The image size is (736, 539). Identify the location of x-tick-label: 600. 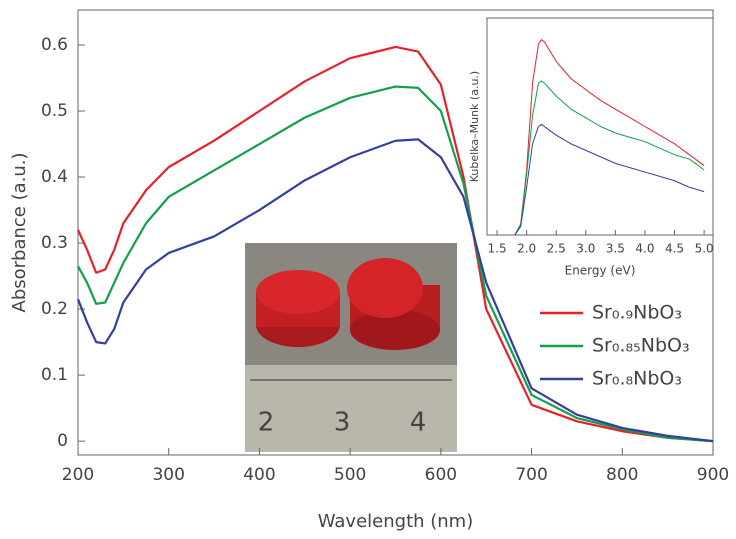
(441, 475).